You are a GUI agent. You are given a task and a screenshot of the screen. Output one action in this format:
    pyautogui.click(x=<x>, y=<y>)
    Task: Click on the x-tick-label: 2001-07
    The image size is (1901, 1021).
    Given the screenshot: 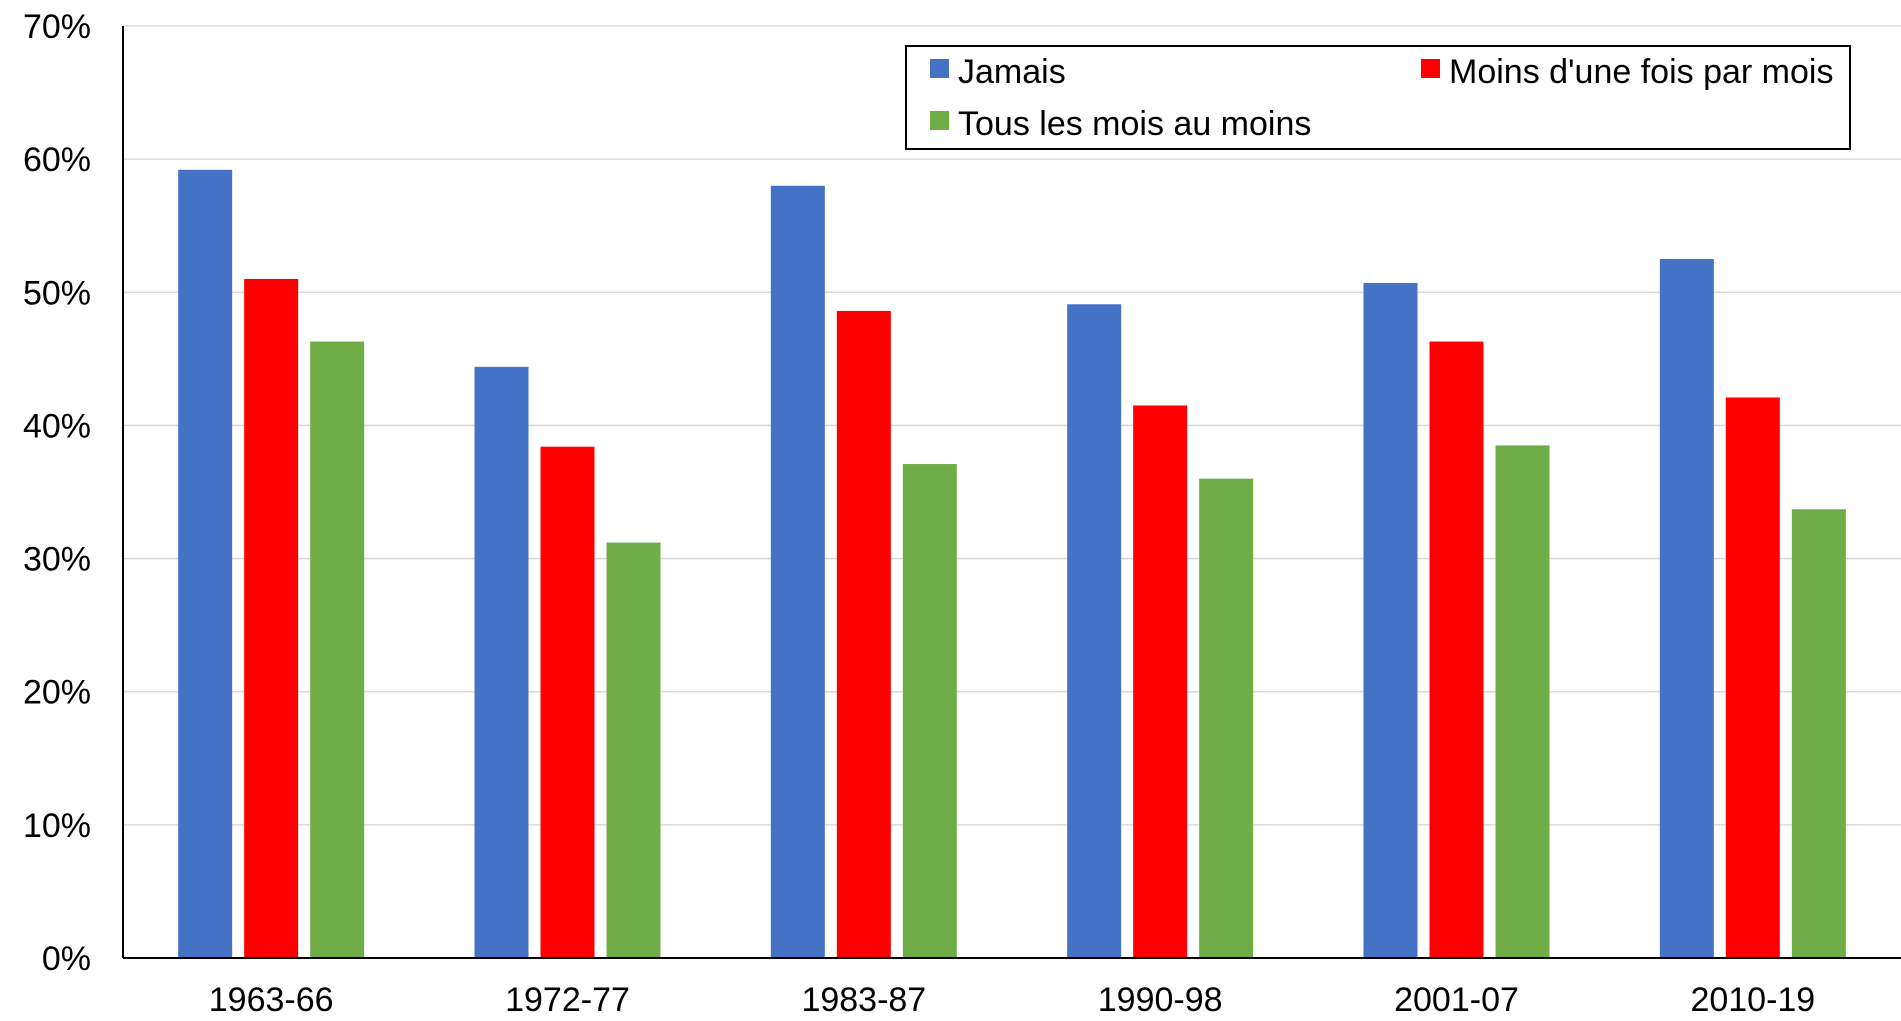 What is the action you would take?
    pyautogui.click(x=1456, y=1000)
    